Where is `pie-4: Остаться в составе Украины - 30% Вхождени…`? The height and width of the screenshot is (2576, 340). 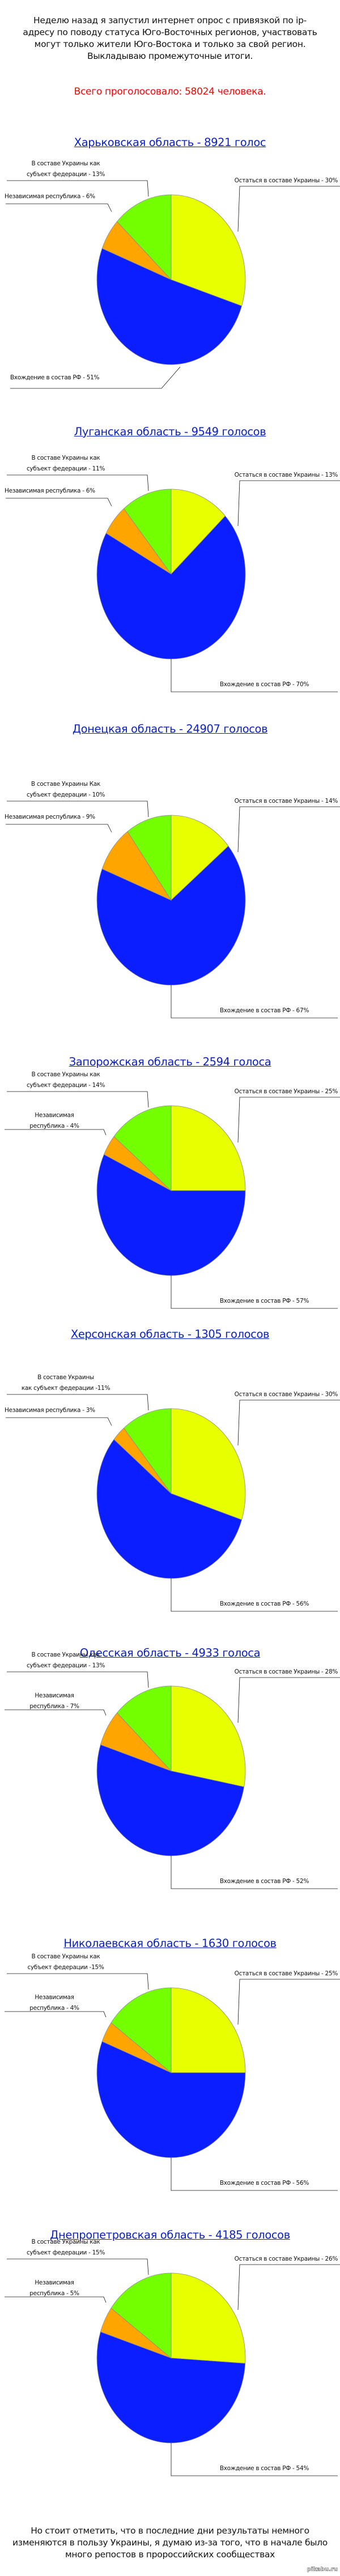 pie-4: Остаться в составе Украины - 30% Вхождени… is located at coordinates (172, 1493).